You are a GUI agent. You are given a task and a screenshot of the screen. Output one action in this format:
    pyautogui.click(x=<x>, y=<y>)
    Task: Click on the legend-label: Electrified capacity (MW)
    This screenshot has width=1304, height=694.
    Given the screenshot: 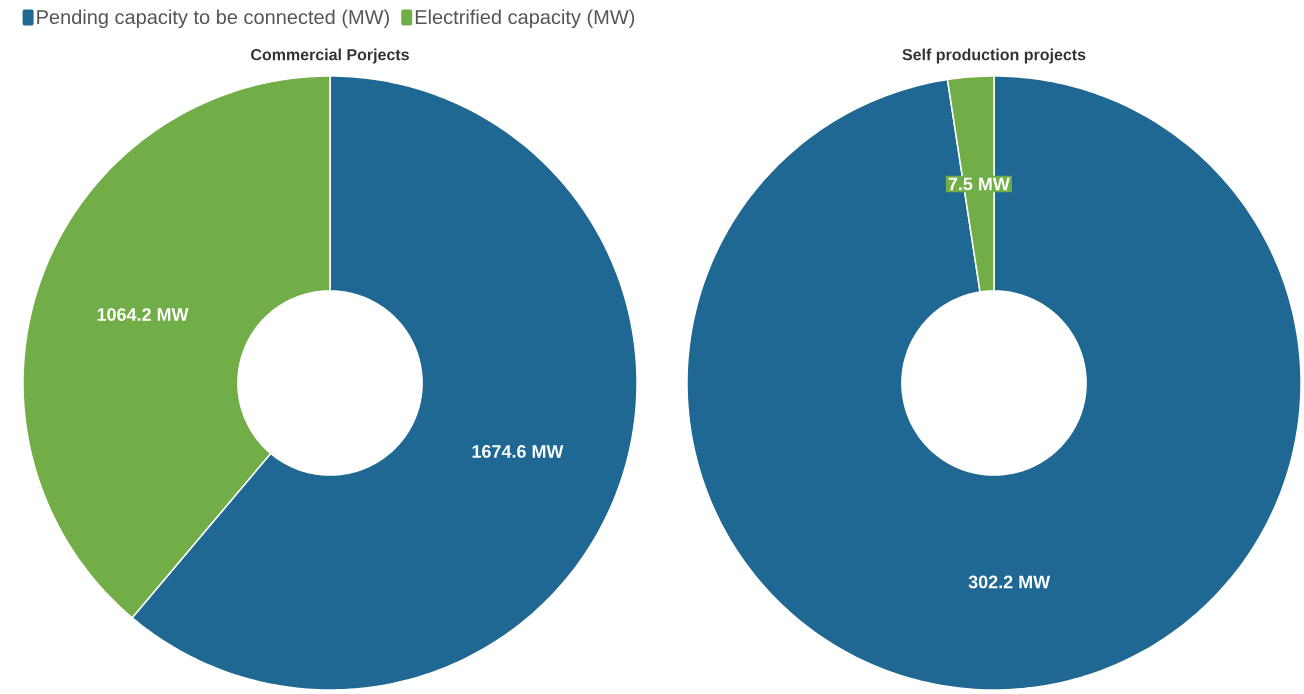 What is the action you would take?
    pyautogui.click(x=525, y=19)
    